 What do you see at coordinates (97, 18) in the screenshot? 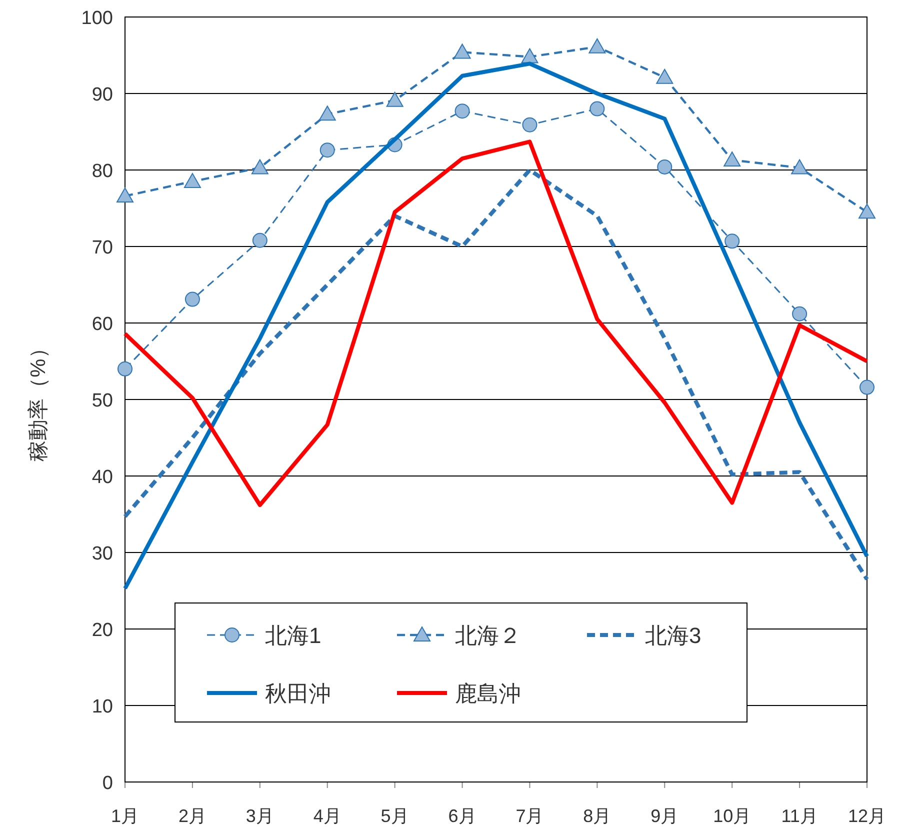
I see `y-tick-label: 100` at bounding box center [97, 18].